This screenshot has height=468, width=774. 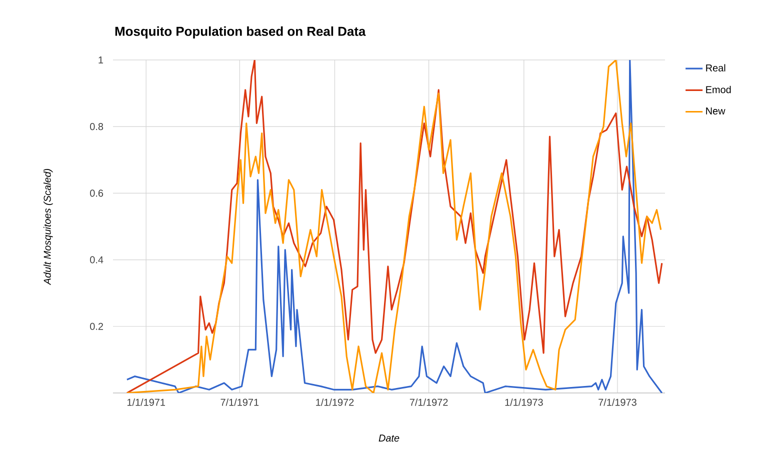 What do you see at coordinates (617, 402) in the screenshot?
I see `x-tick-label: 7/1/1973` at bounding box center [617, 402].